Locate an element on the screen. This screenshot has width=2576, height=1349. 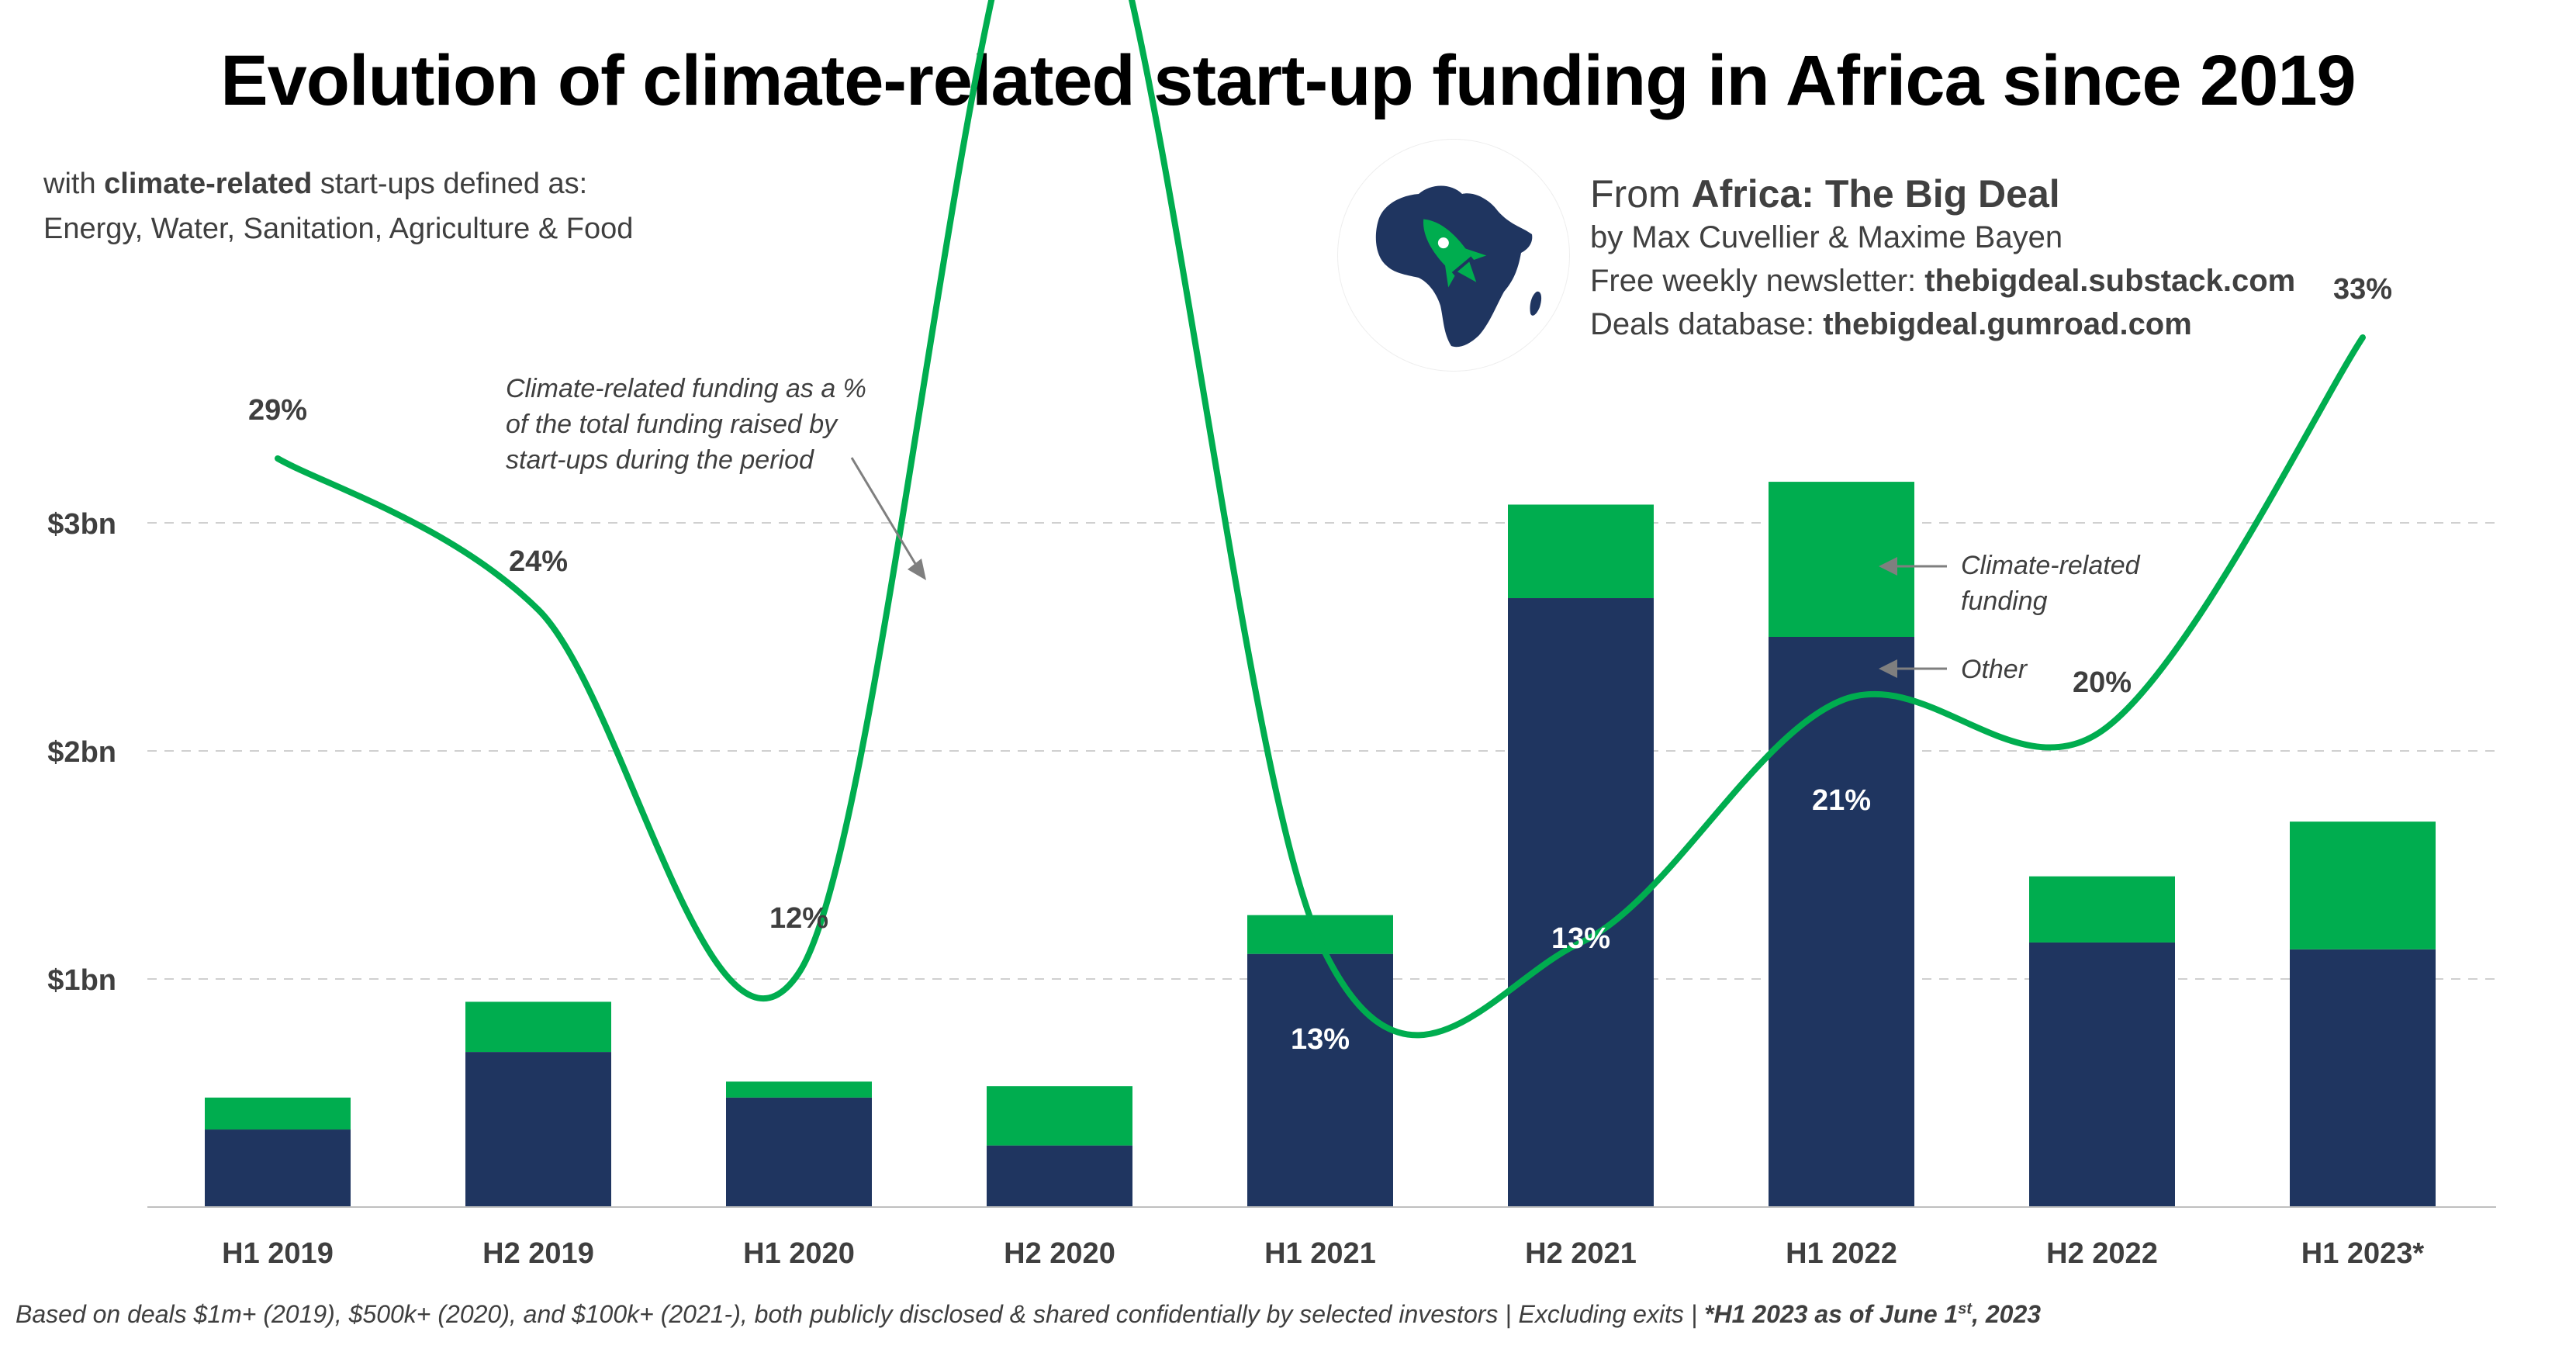
x-tick-label: H2 2021 is located at coordinates (1581, 1253).